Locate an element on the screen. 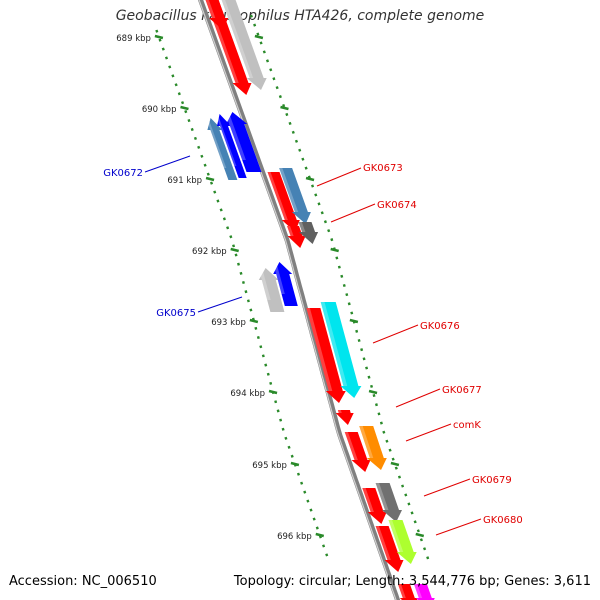 The height and width of the screenshot is (600, 600). gene-arrow-gk0674 is located at coordinates (295, 196).